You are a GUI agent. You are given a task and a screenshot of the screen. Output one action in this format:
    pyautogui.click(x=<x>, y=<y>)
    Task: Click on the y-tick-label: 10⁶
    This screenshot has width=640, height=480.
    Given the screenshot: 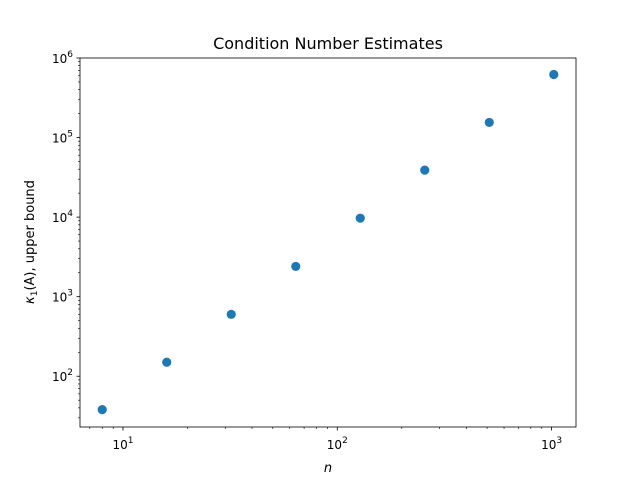 What is the action you would take?
    pyautogui.click(x=62, y=58)
    